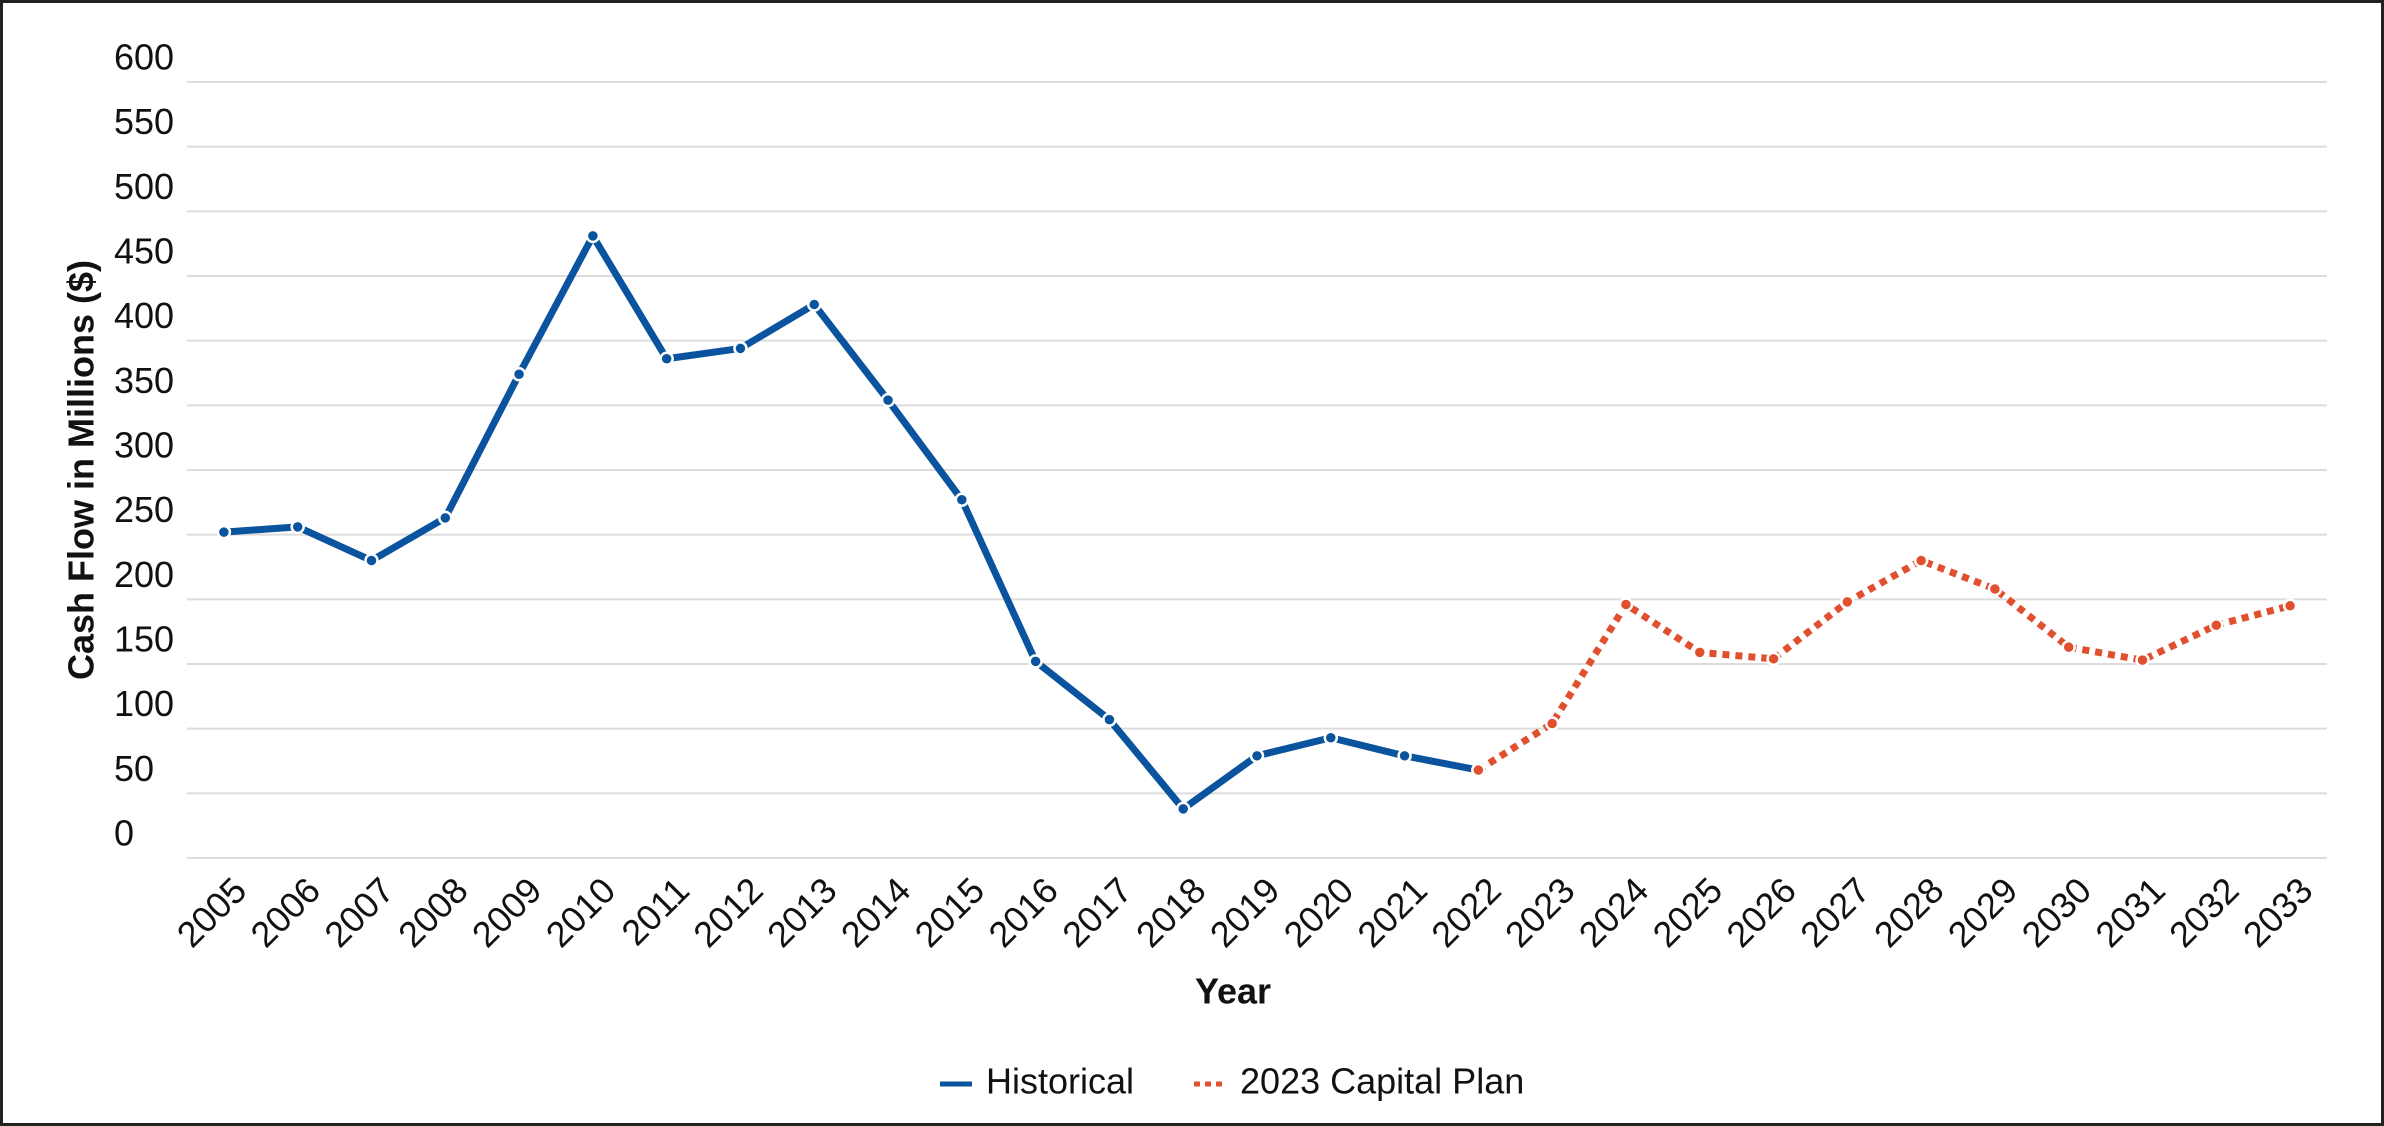  I want to click on y-tick-label: 200, so click(144, 574).